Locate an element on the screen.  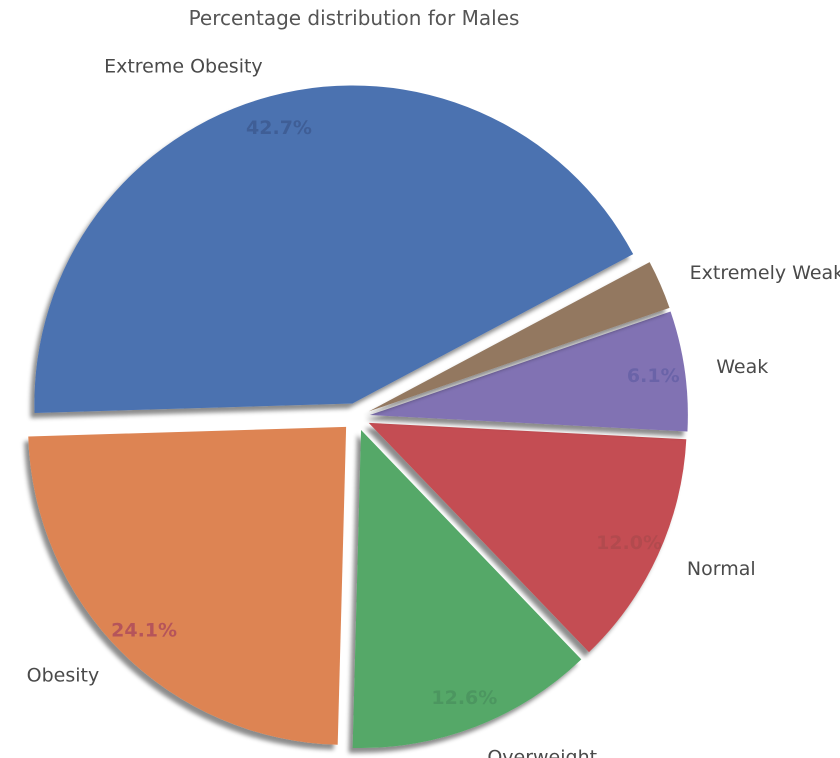
pie-slice-normal is located at coordinates (527, 537).